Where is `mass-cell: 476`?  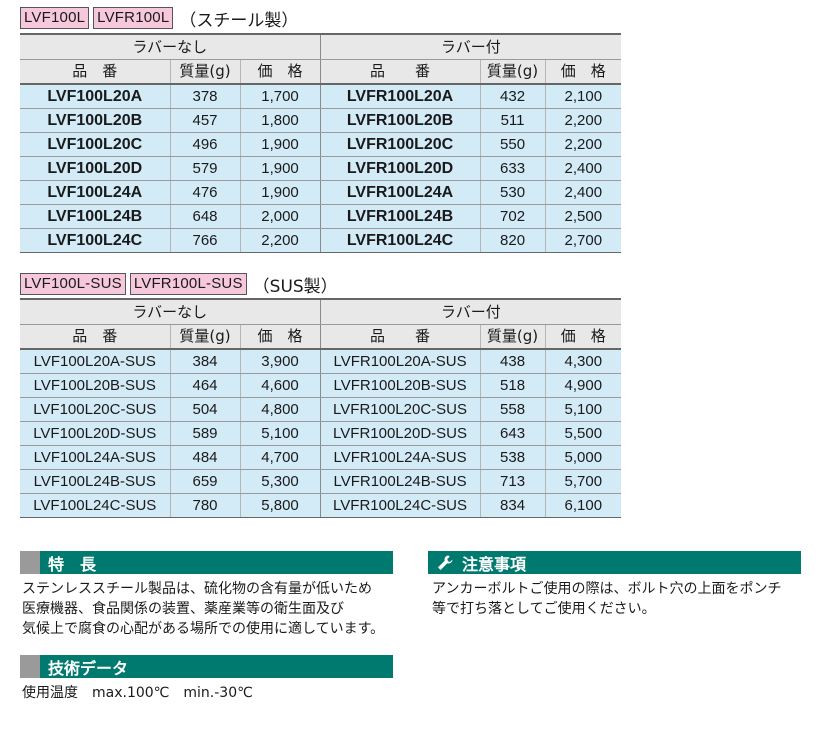
mass-cell: 476 is located at coordinates (204, 192).